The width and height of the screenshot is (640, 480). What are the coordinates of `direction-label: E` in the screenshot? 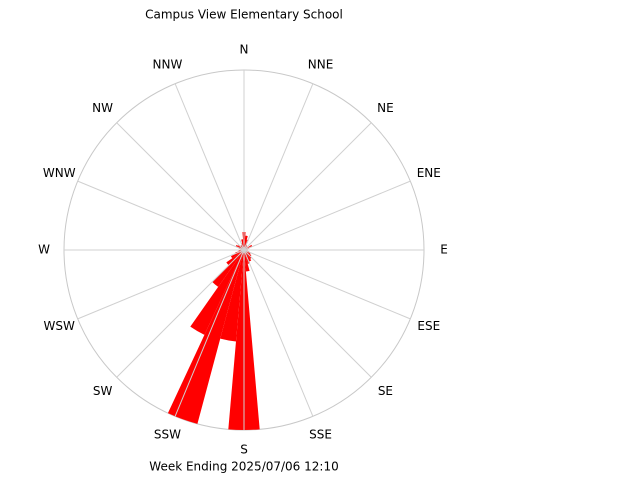 It's located at (444, 250).